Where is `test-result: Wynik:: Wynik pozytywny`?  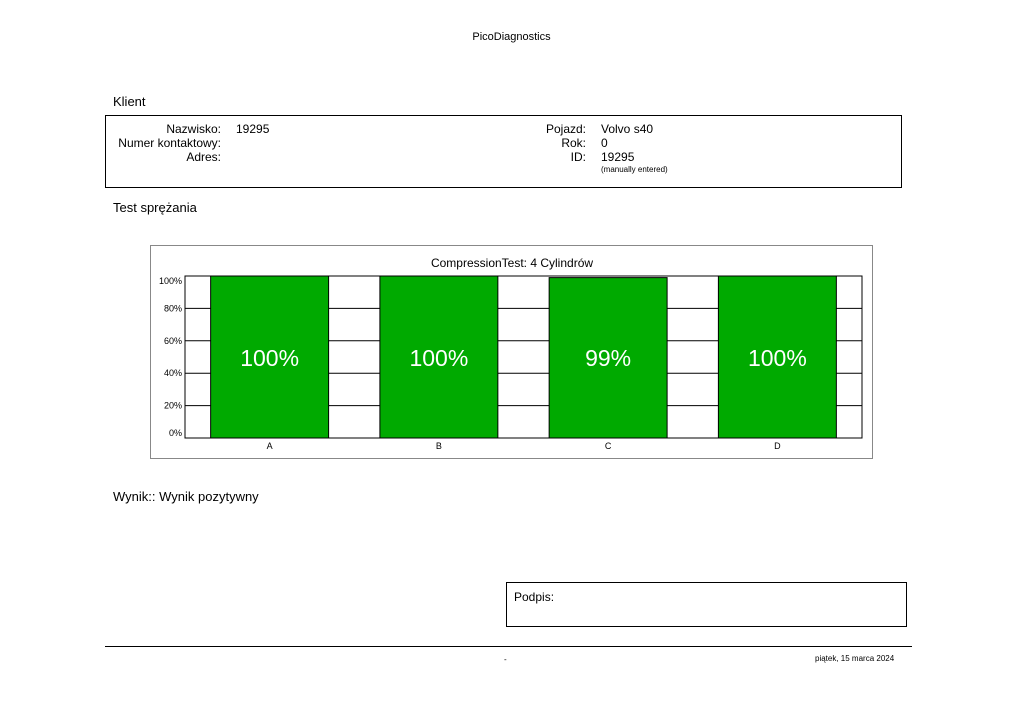
test-result: Wynik:: Wynik pozytywny is located at coordinates (186, 496).